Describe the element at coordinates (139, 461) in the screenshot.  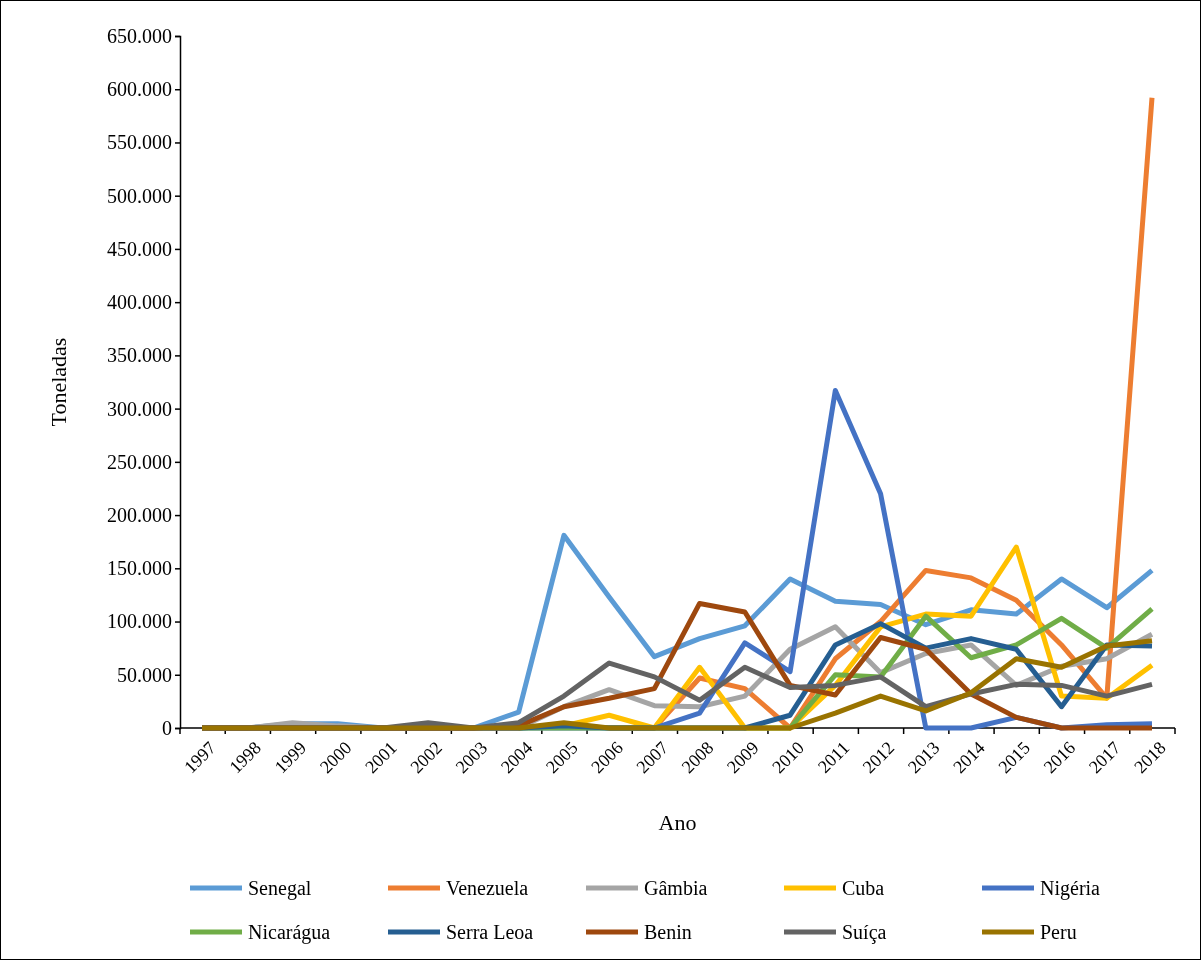
I see `y-tick-label: 250.000` at that location.